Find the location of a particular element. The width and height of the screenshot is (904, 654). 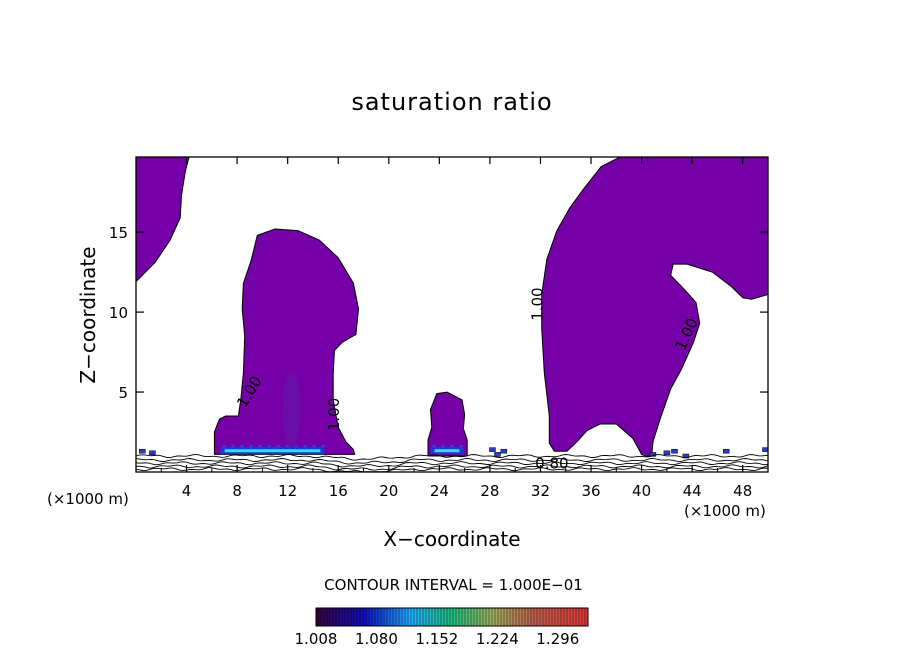

x-tick-label: 8 is located at coordinates (237, 491).